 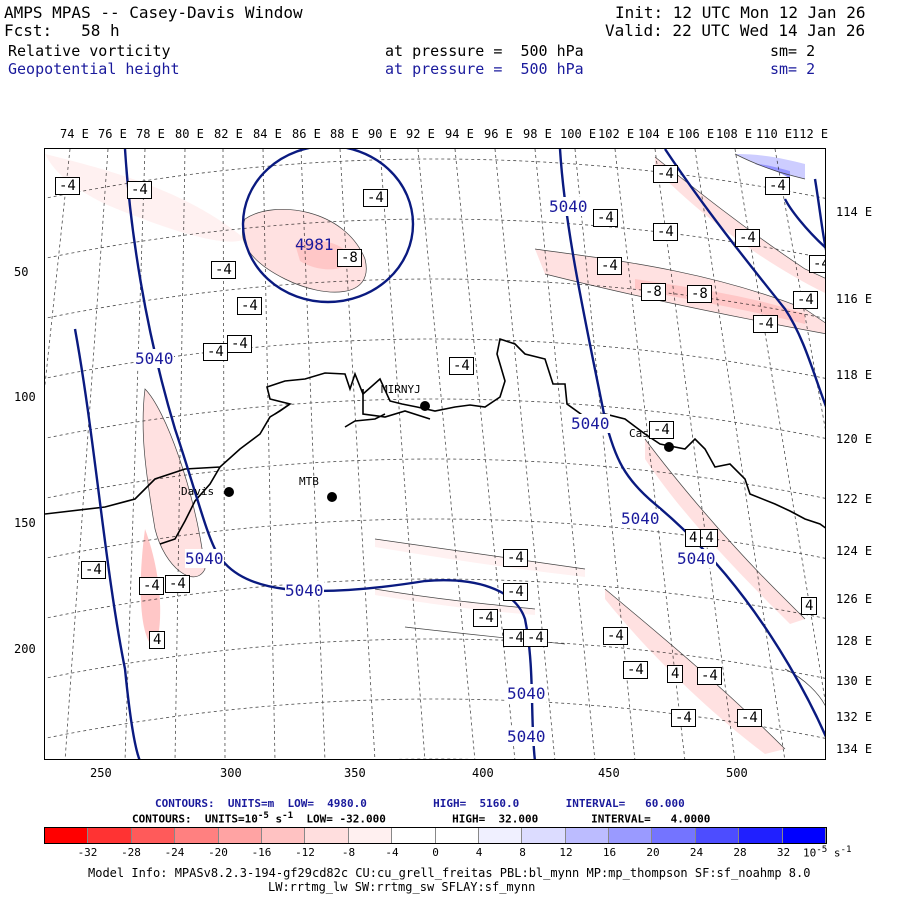 What do you see at coordinates (267, 134) in the screenshot?
I see `top-lon-label: 84 E` at bounding box center [267, 134].